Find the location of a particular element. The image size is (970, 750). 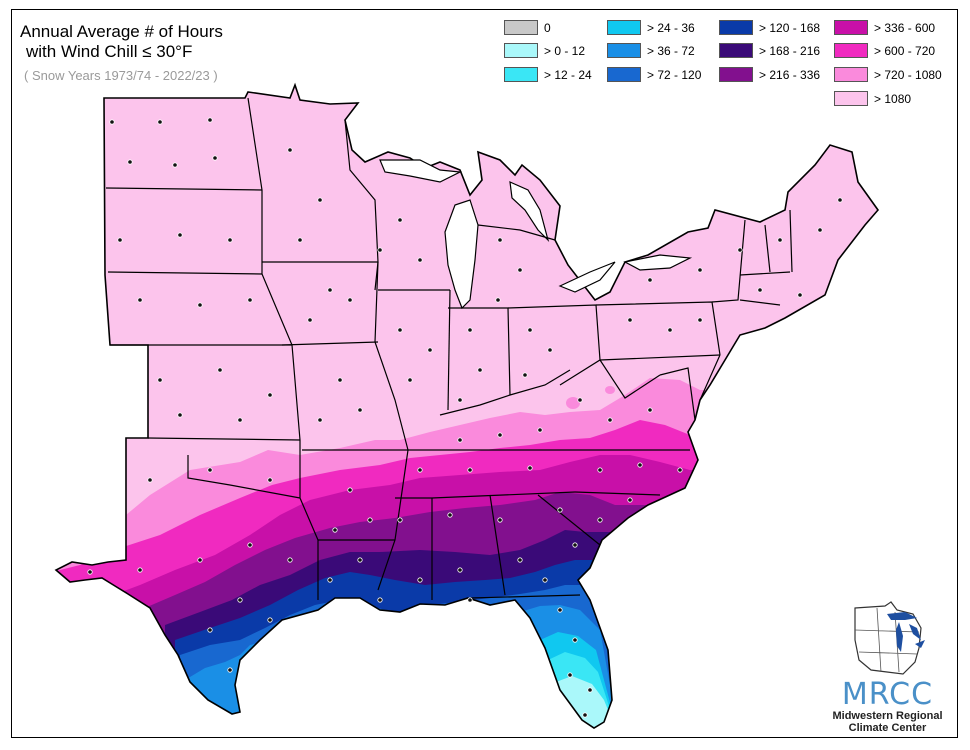

legend-item: 0 is located at coordinates (527, 27).